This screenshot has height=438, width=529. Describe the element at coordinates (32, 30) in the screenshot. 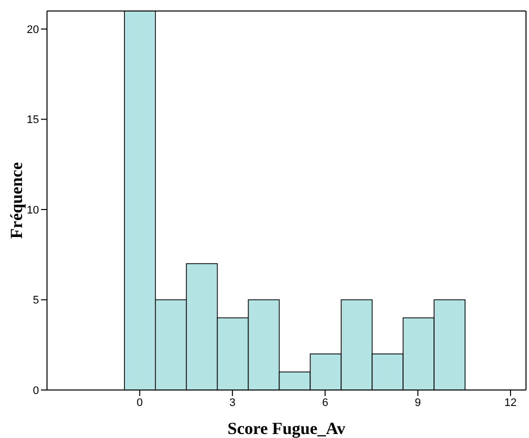

I see `y-tick-label: 20` at that location.